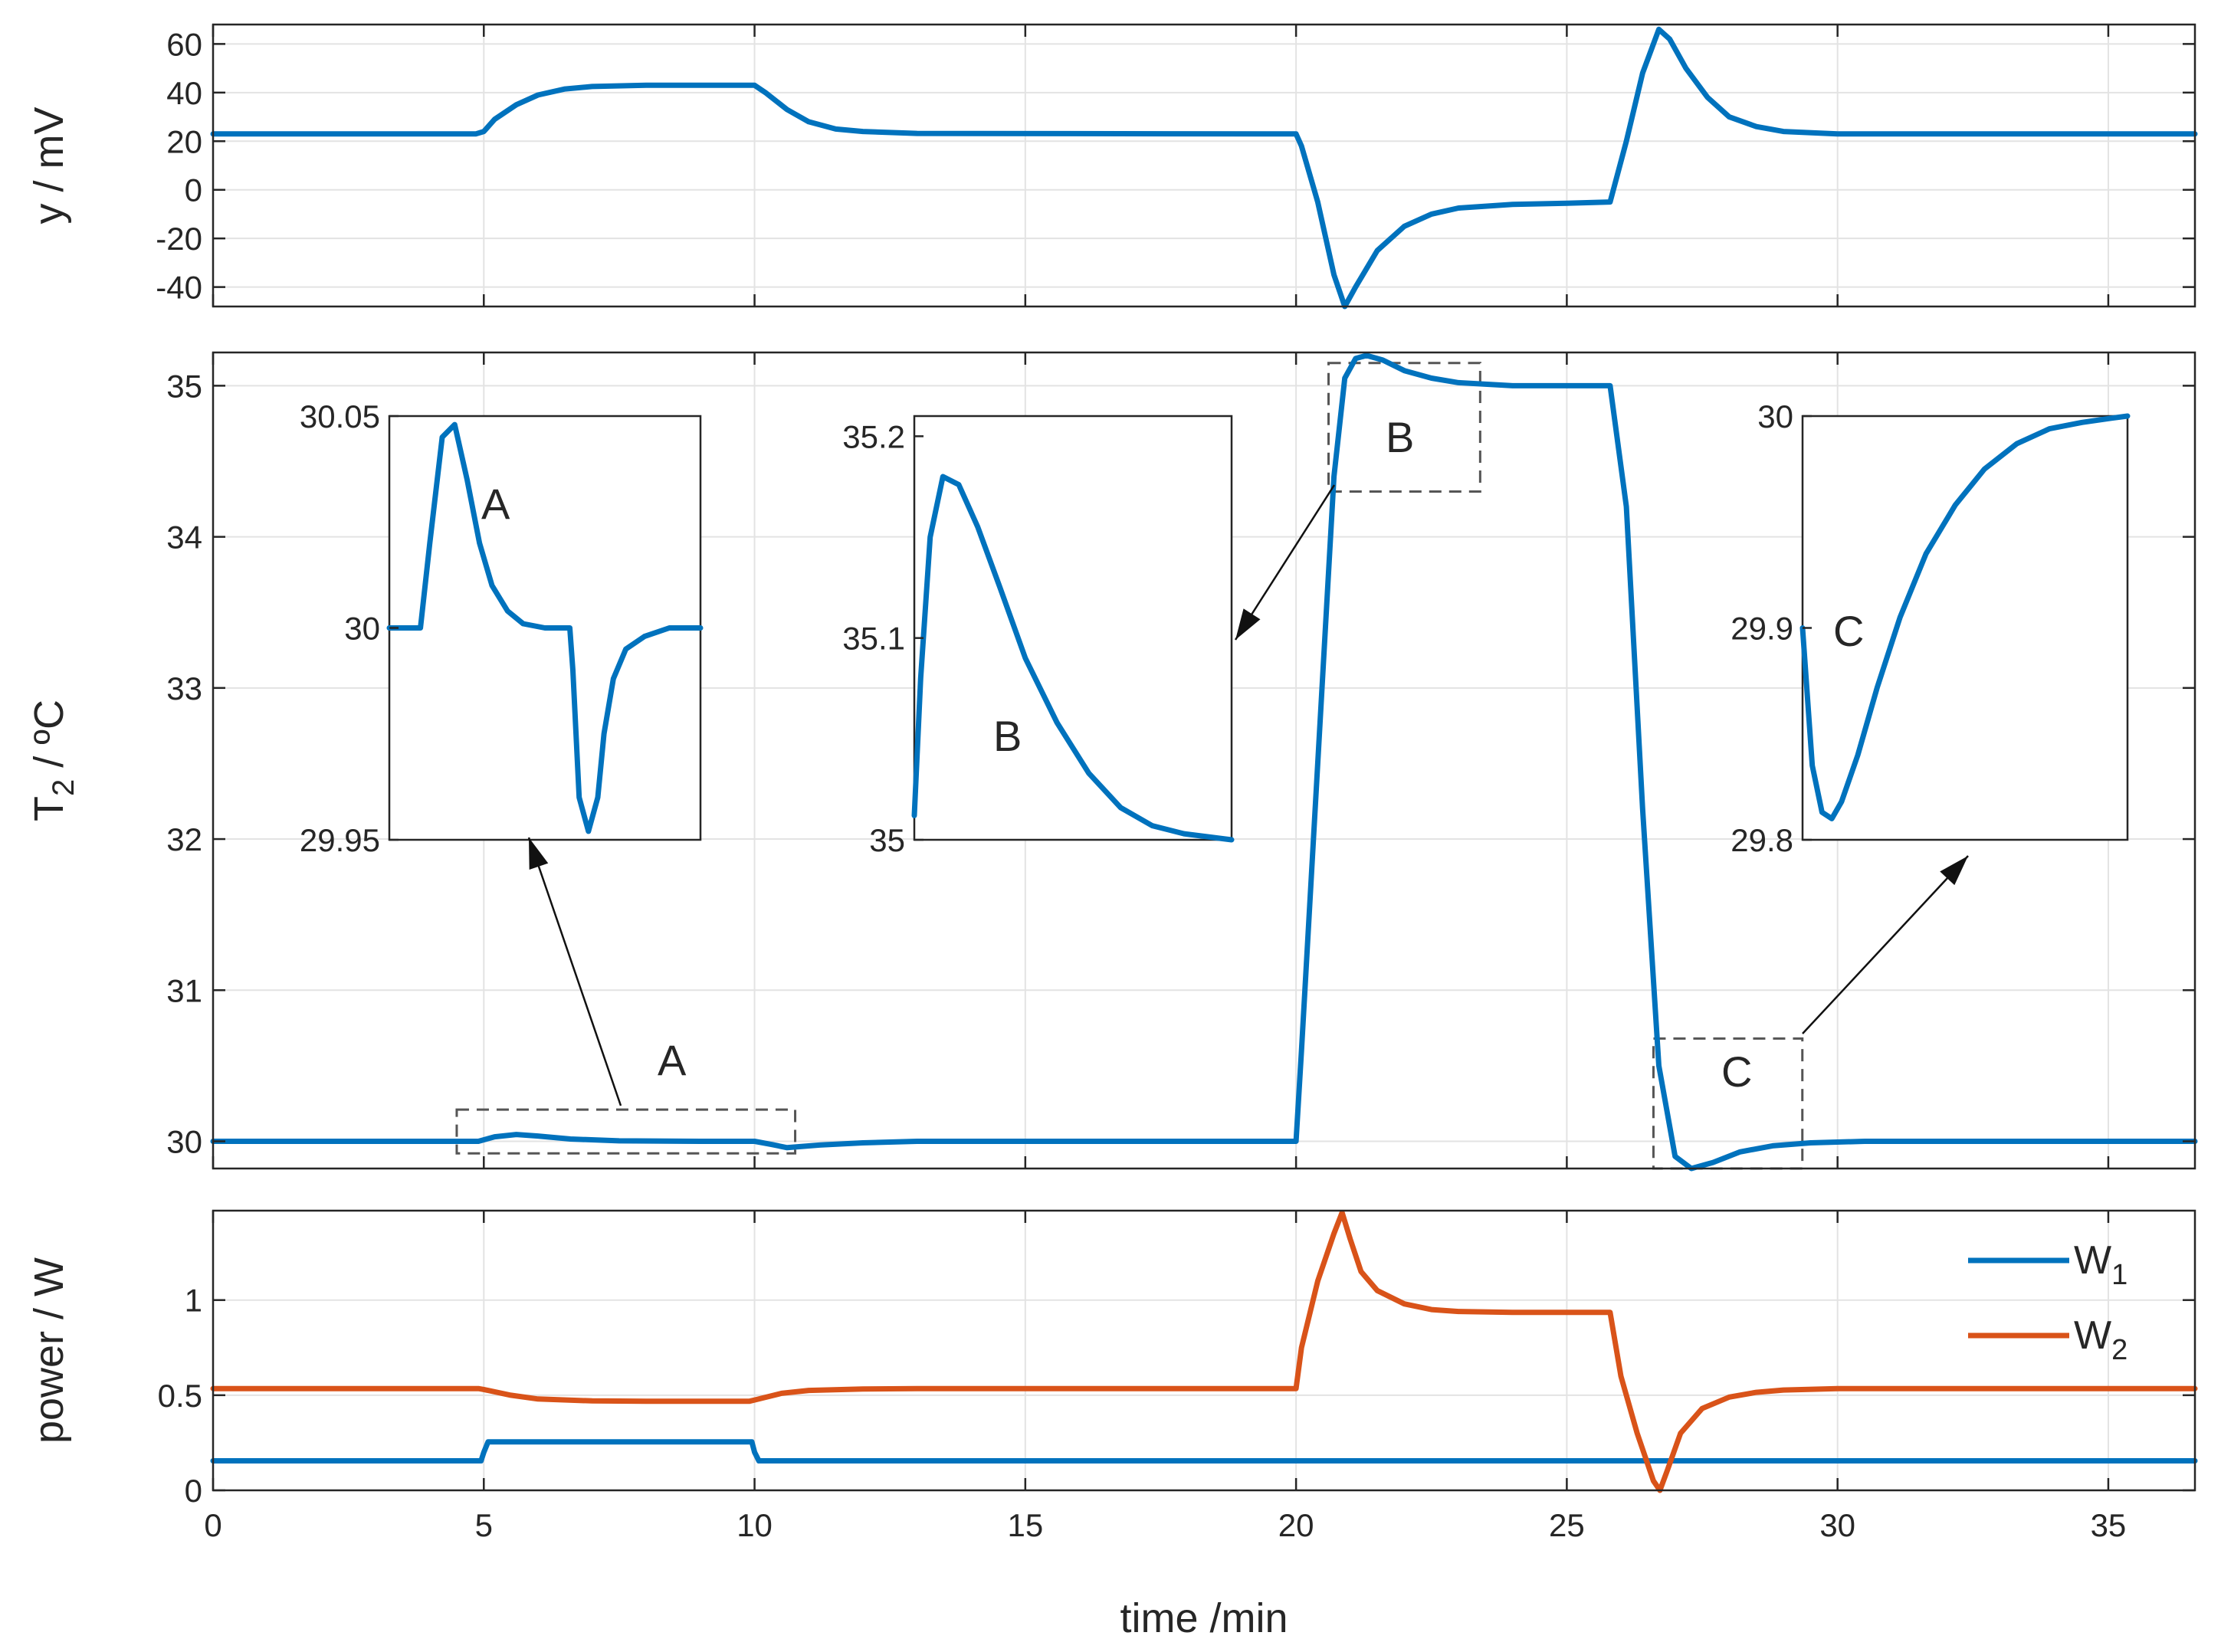 The width and height of the screenshot is (2221, 1652). I want to click on T2-ytick-label-1: 34, so click(184, 538).